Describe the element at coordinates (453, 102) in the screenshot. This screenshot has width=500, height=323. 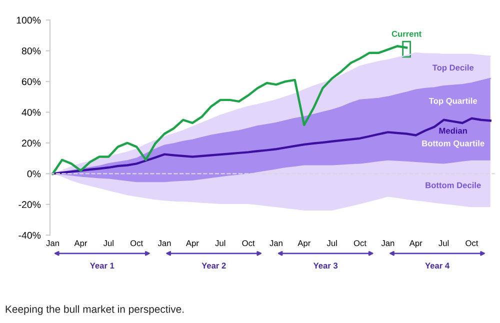
I see `annotation: Top Quartile` at that location.